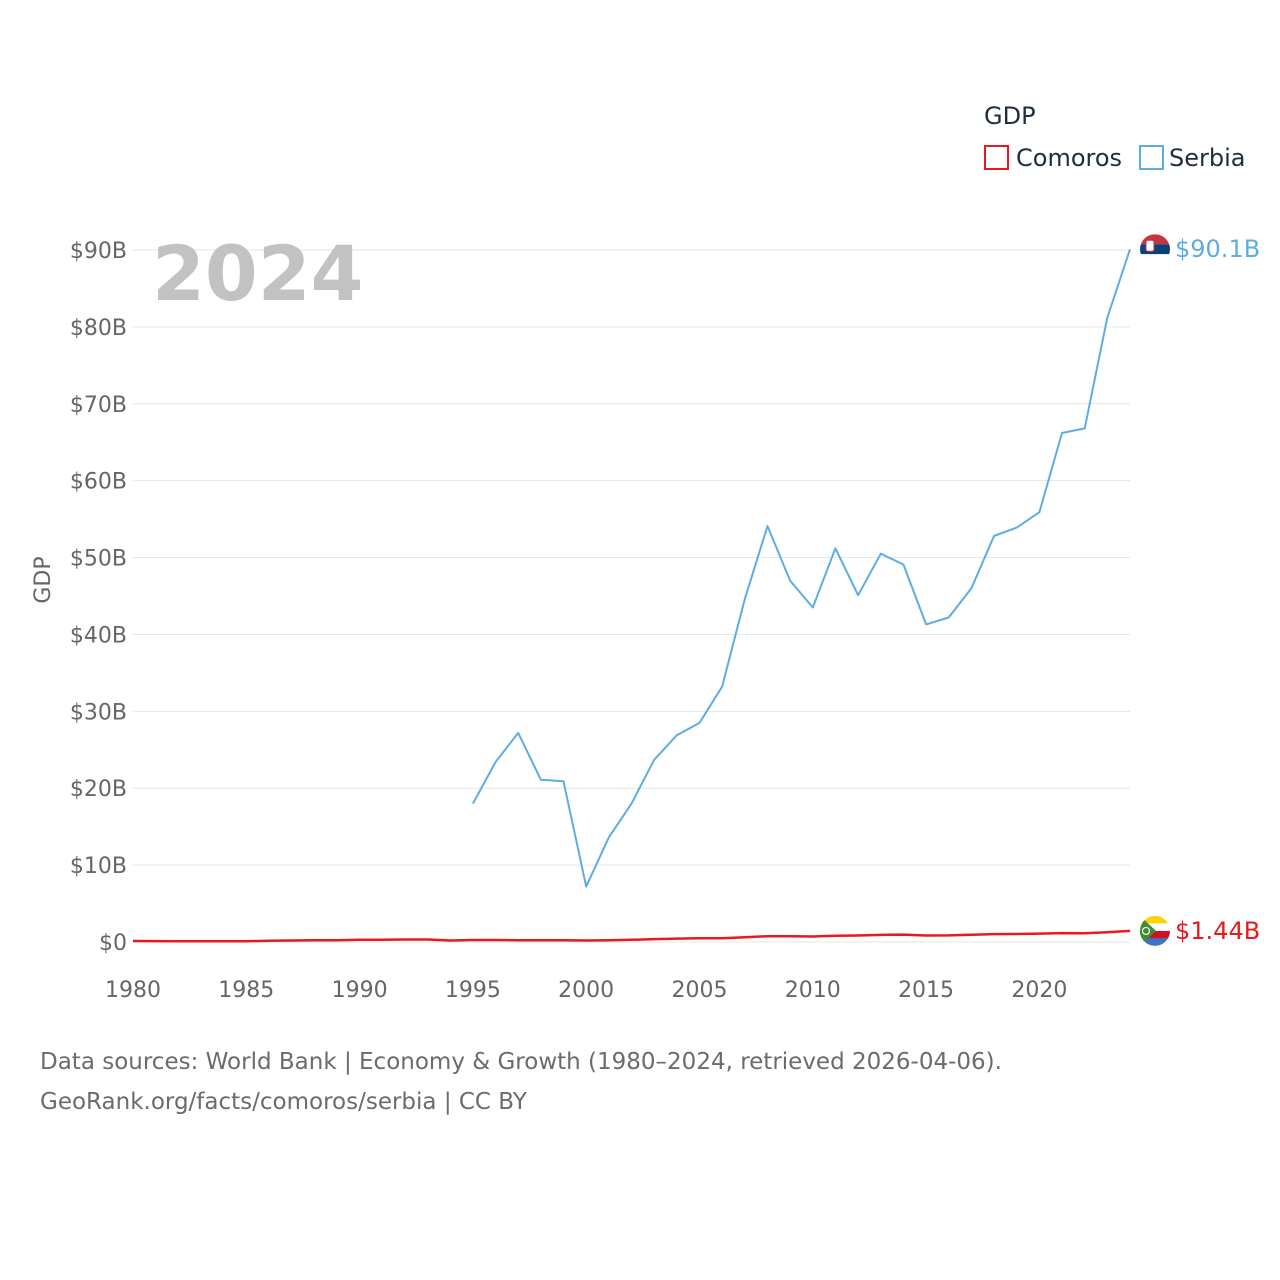  What do you see at coordinates (1200, 590) in the screenshot?
I see `series-end-markers: $1.44B $90.1B` at bounding box center [1200, 590].